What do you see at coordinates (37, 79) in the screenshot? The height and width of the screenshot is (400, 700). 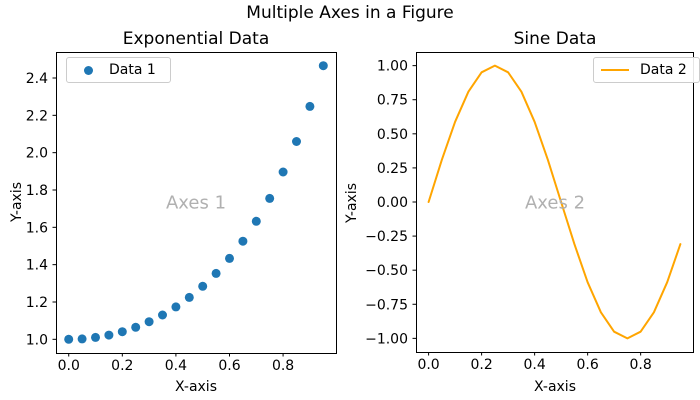 I see `y-tick-label: 2.4` at bounding box center [37, 79].